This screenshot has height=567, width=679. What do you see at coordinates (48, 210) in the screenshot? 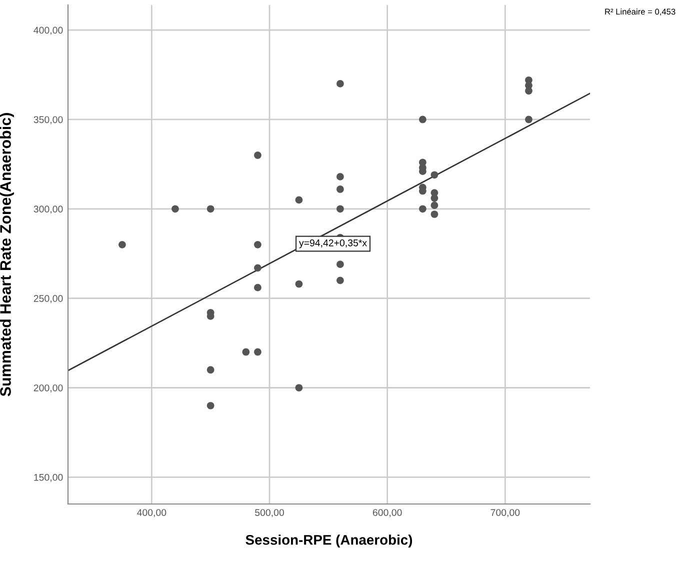
I see `y-tick-label: 300,00` at bounding box center [48, 210].